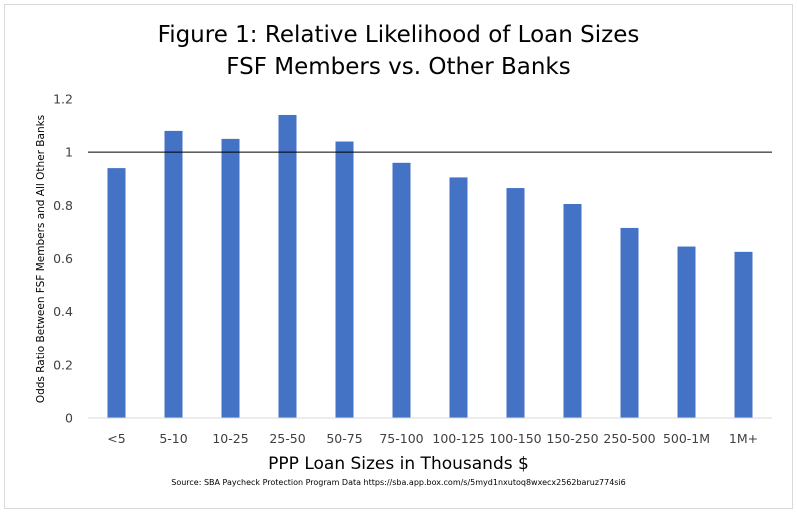 The height and width of the screenshot is (513, 797). Describe the element at coordinates (173, 438) in the screenshot. I see `x-tick-label: 5-10` at that location.